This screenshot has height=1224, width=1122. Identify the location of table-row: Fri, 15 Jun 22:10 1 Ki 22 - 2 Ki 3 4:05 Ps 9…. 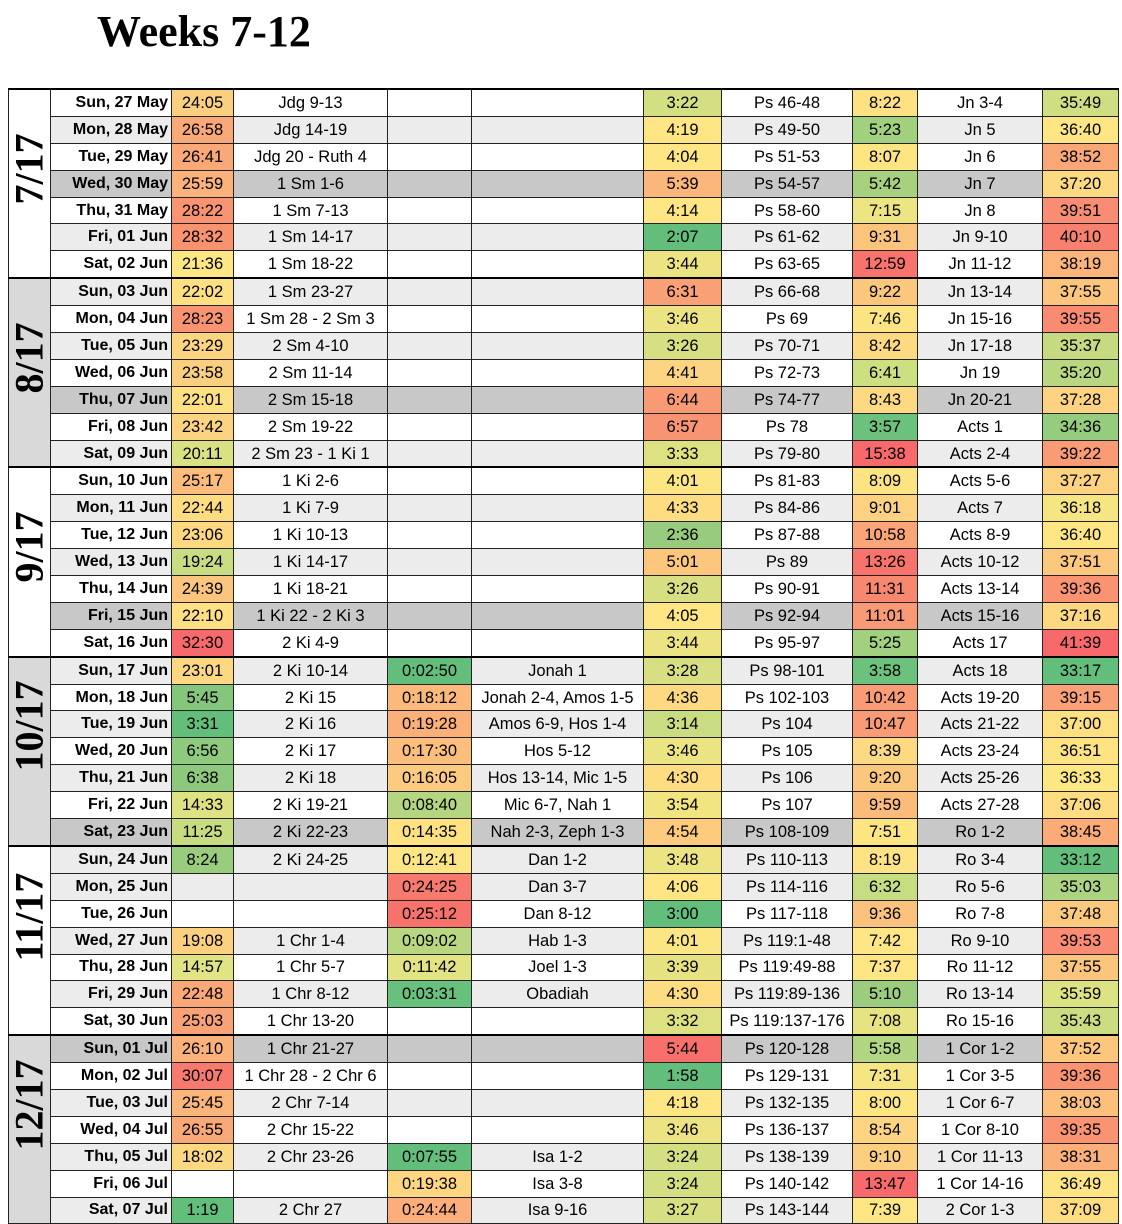
(564, 615).